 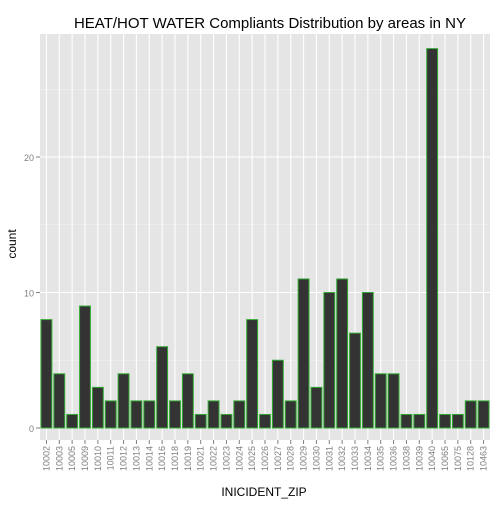 What do you see at coordinates (72, 458) in the screenshot?
I see `x-tick-label-10005: 10005` at bounding box center [72, 458].